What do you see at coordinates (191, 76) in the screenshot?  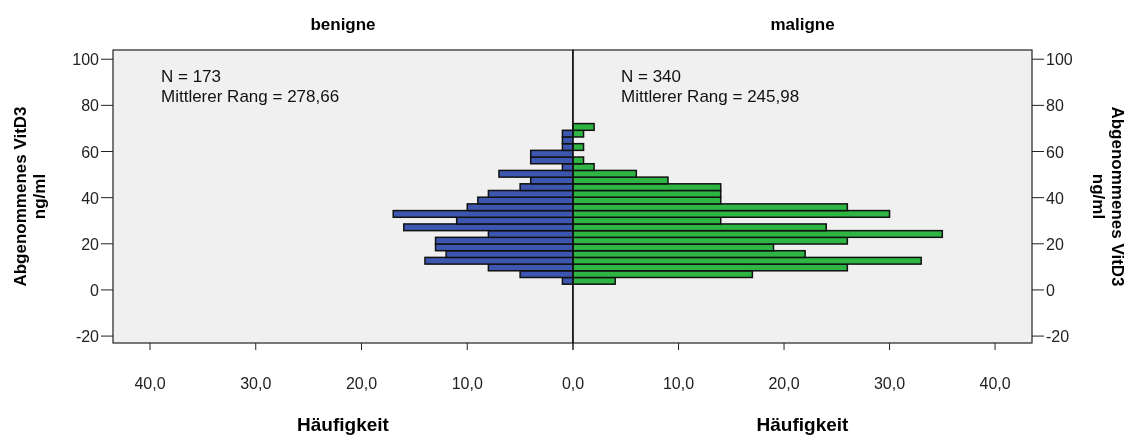 I see `annotation: N = 173` at bounding box center [191, 76].